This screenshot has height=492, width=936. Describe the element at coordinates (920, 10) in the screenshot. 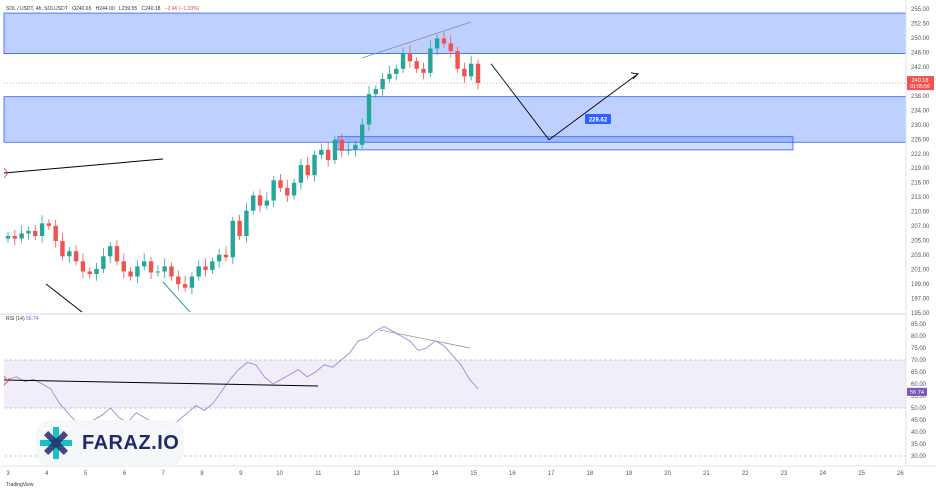

I see `price-tick-label: 255.00` at that location.